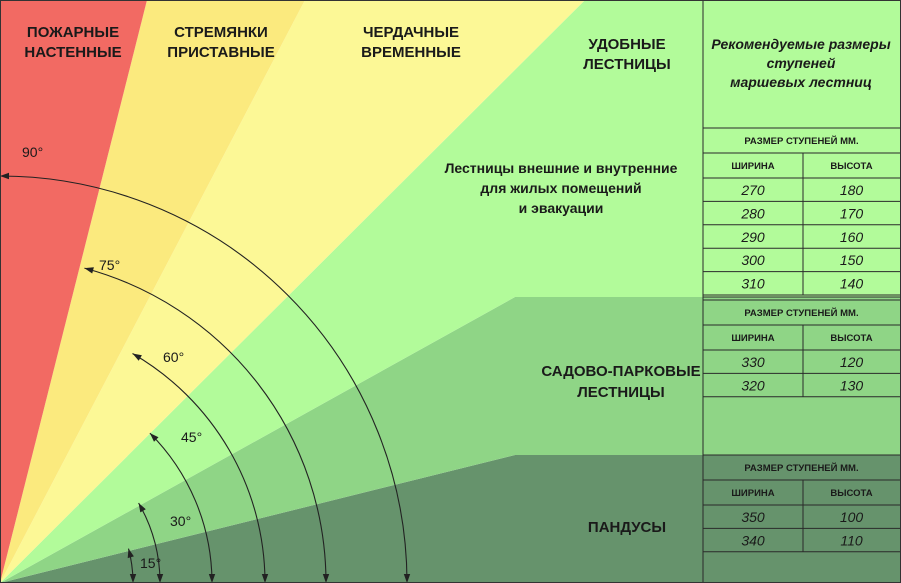 The image size is (901, 583). What do you see at coordinates (851, 338) in the screenshot?
I see `garden-height-header: ВЫСОТА` at bounding box center [851, 338].